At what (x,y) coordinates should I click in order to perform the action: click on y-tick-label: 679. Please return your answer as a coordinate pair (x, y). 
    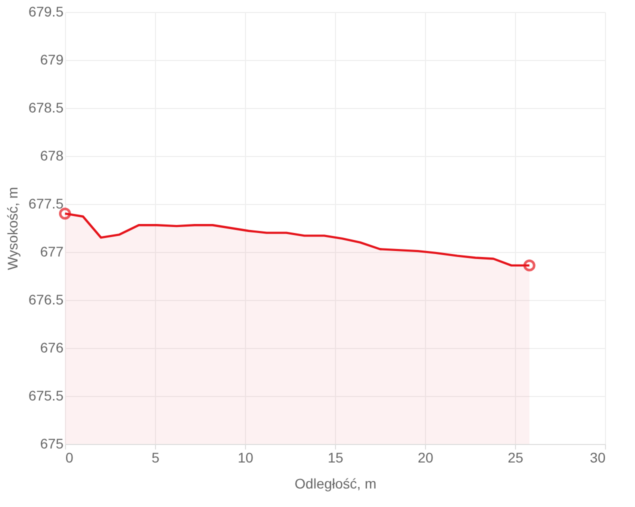
    Looking at the image, I should click on (52, 60).